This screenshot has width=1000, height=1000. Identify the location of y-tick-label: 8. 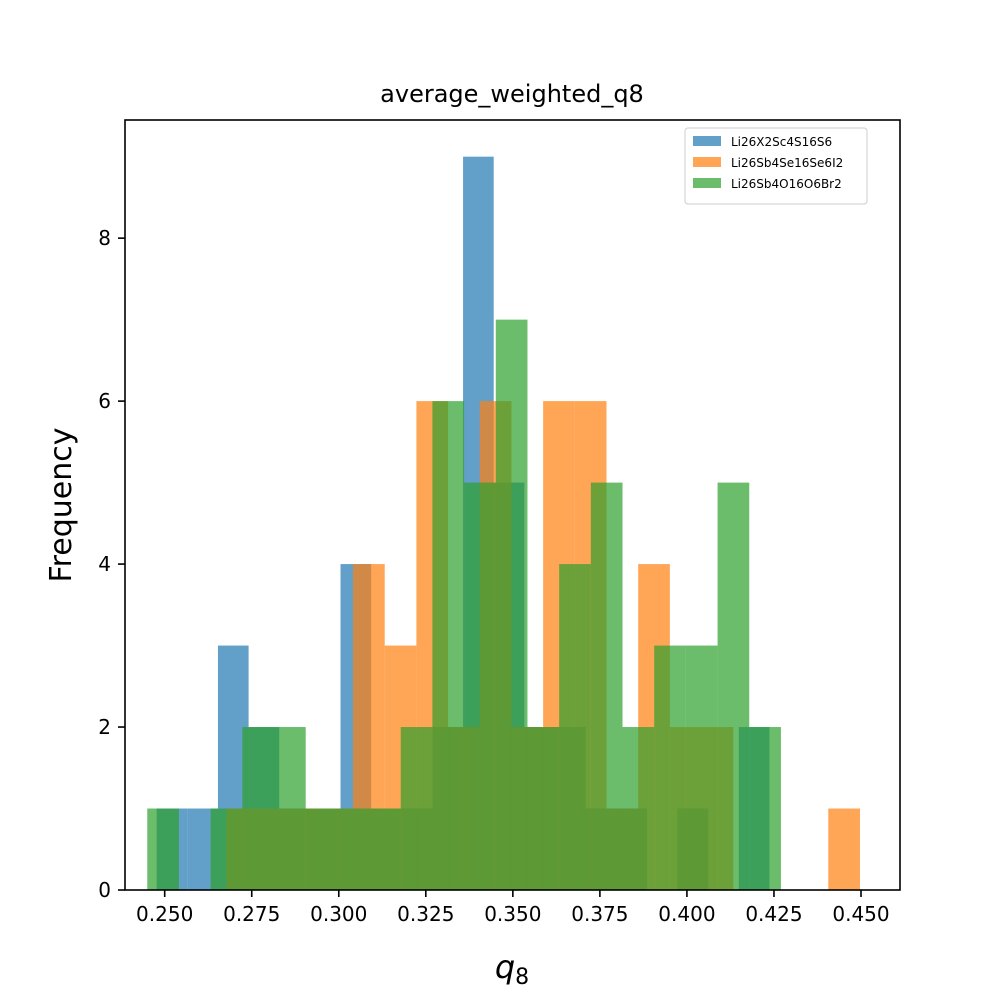
(104, 238).